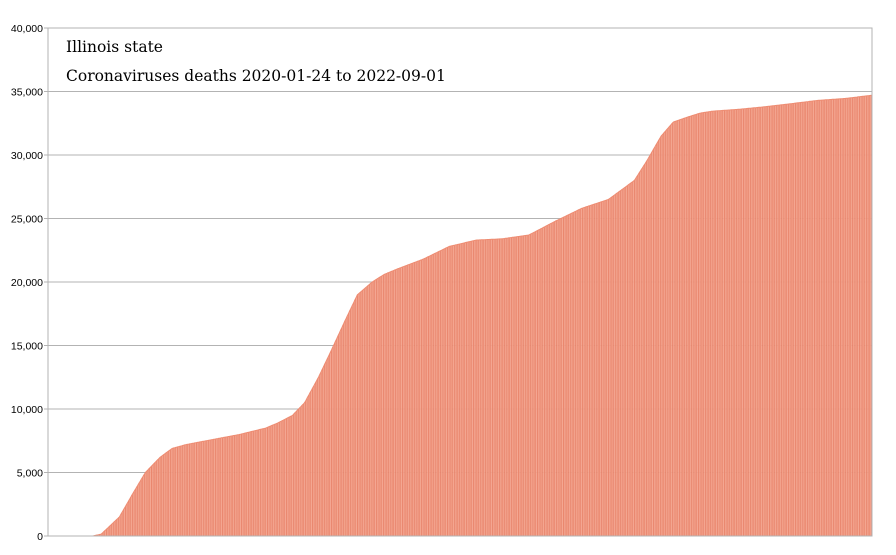  I want to click on y-tick-label: 40,000, so click(27, 29).